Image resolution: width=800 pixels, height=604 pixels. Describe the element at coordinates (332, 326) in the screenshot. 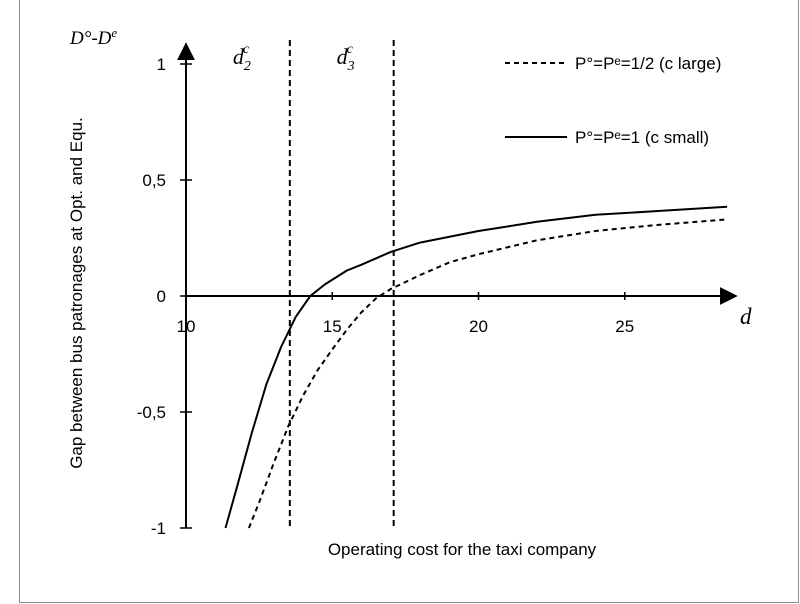

I see `x-tick-label: 15` at that location.